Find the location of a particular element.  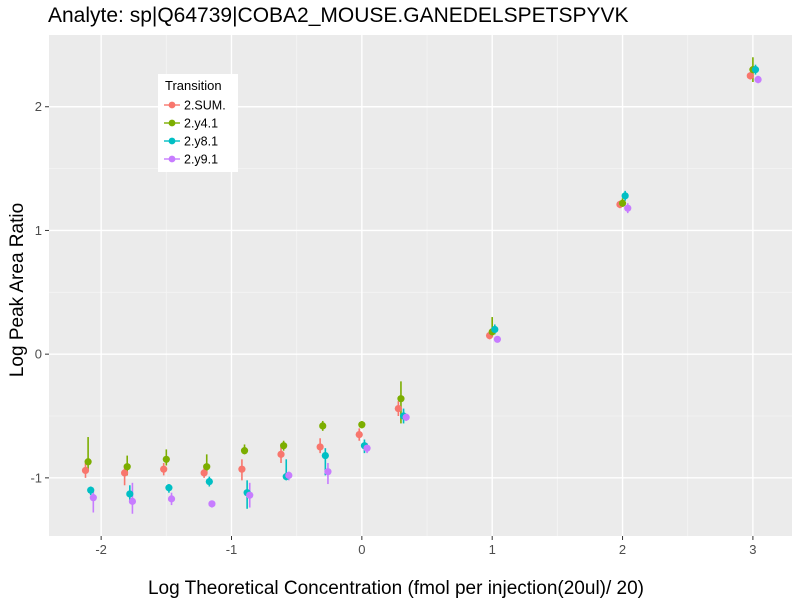

y-axis: -1 0 1 2 is located at coordinates (39, 292).